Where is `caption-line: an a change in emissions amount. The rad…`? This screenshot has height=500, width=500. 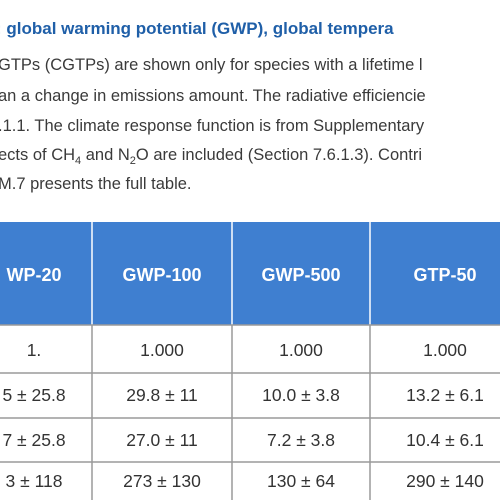 caption-line: an a change in emissions amount. The rad… is located at coordinates (213, 96).